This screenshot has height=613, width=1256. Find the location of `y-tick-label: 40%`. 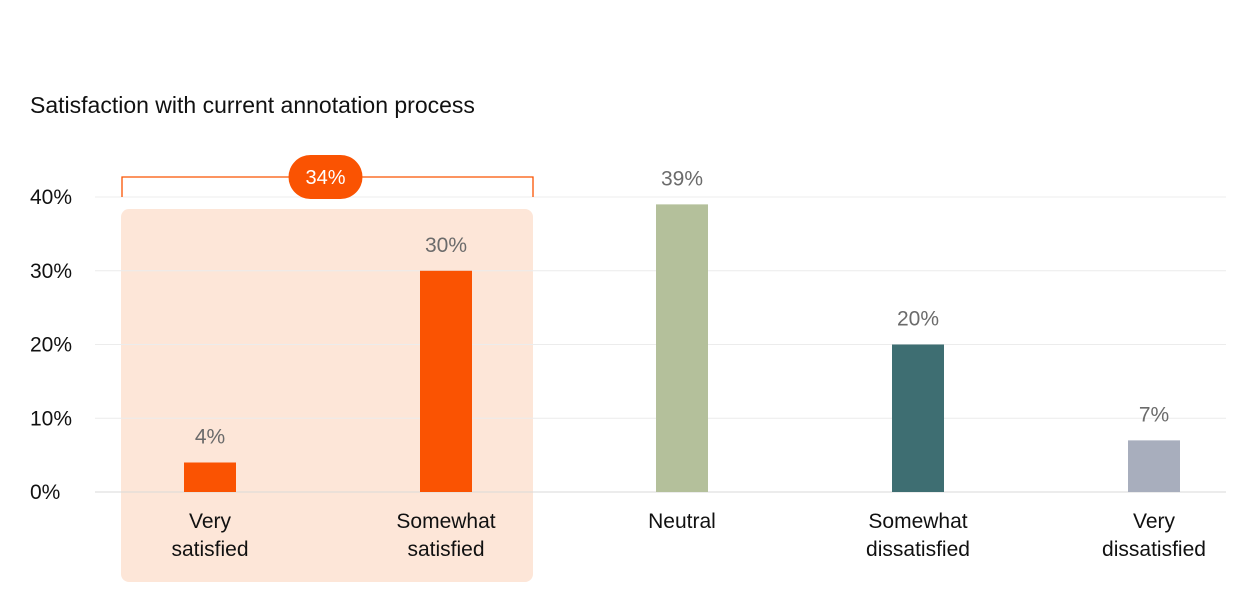

y-tick-label: 40% is located at coordinates (51, 197).